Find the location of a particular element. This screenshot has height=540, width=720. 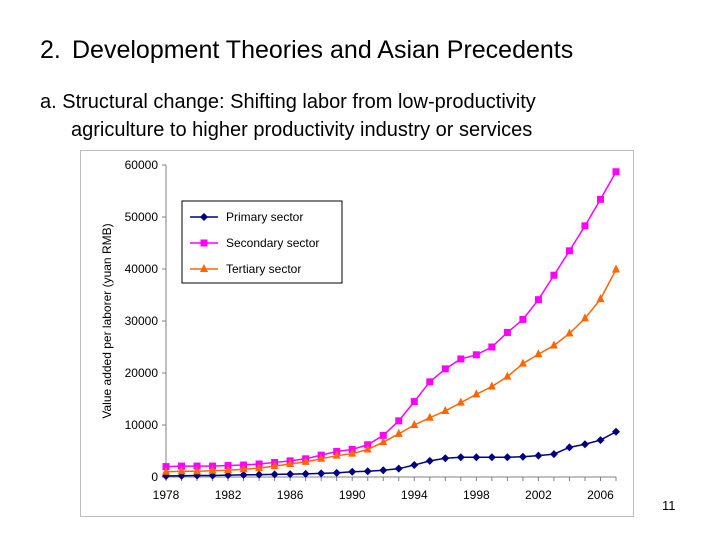

legend-label-2: Tertiary sector is located at coordinates (263, 269).